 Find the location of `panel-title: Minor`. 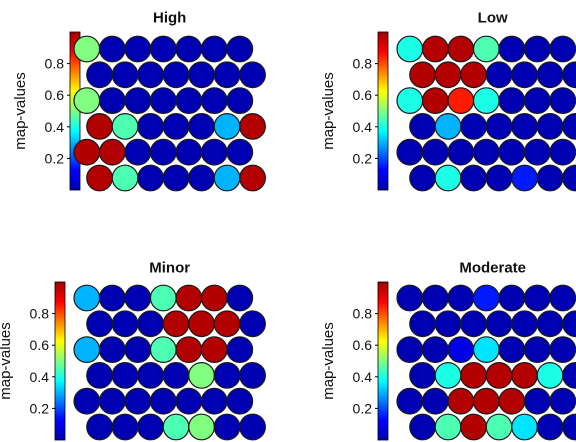

panel-title: Minor is located at coordinates (169, 267).